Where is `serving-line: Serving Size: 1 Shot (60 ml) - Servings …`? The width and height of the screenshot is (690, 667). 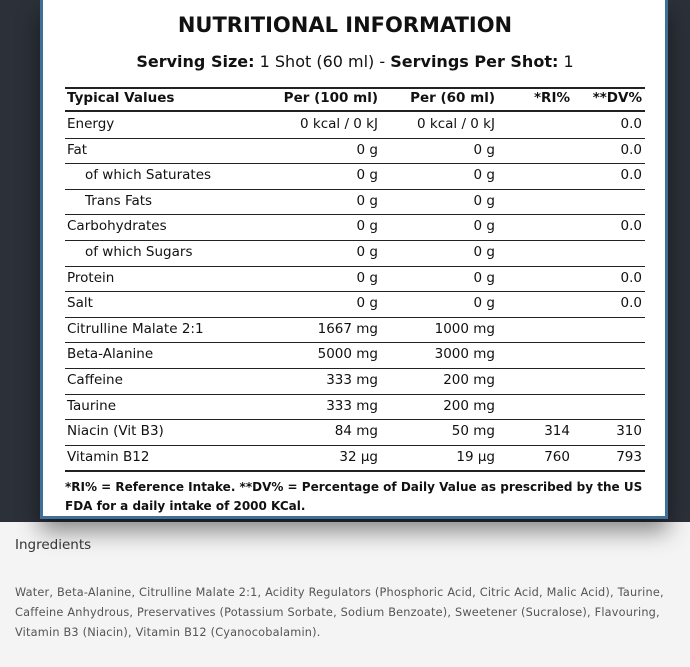
serving-line: Serving Size: 1 Shot (60 ml) - Servings … is located at coordinates (345, 61).